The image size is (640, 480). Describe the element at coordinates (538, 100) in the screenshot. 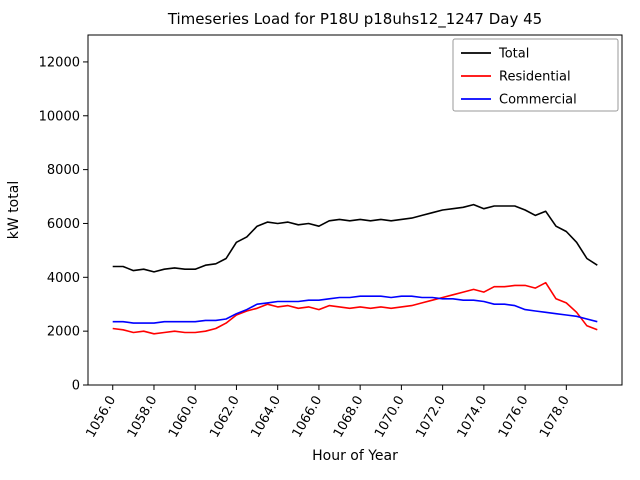

I see `legend-label-commercial: Commercial` at that location.